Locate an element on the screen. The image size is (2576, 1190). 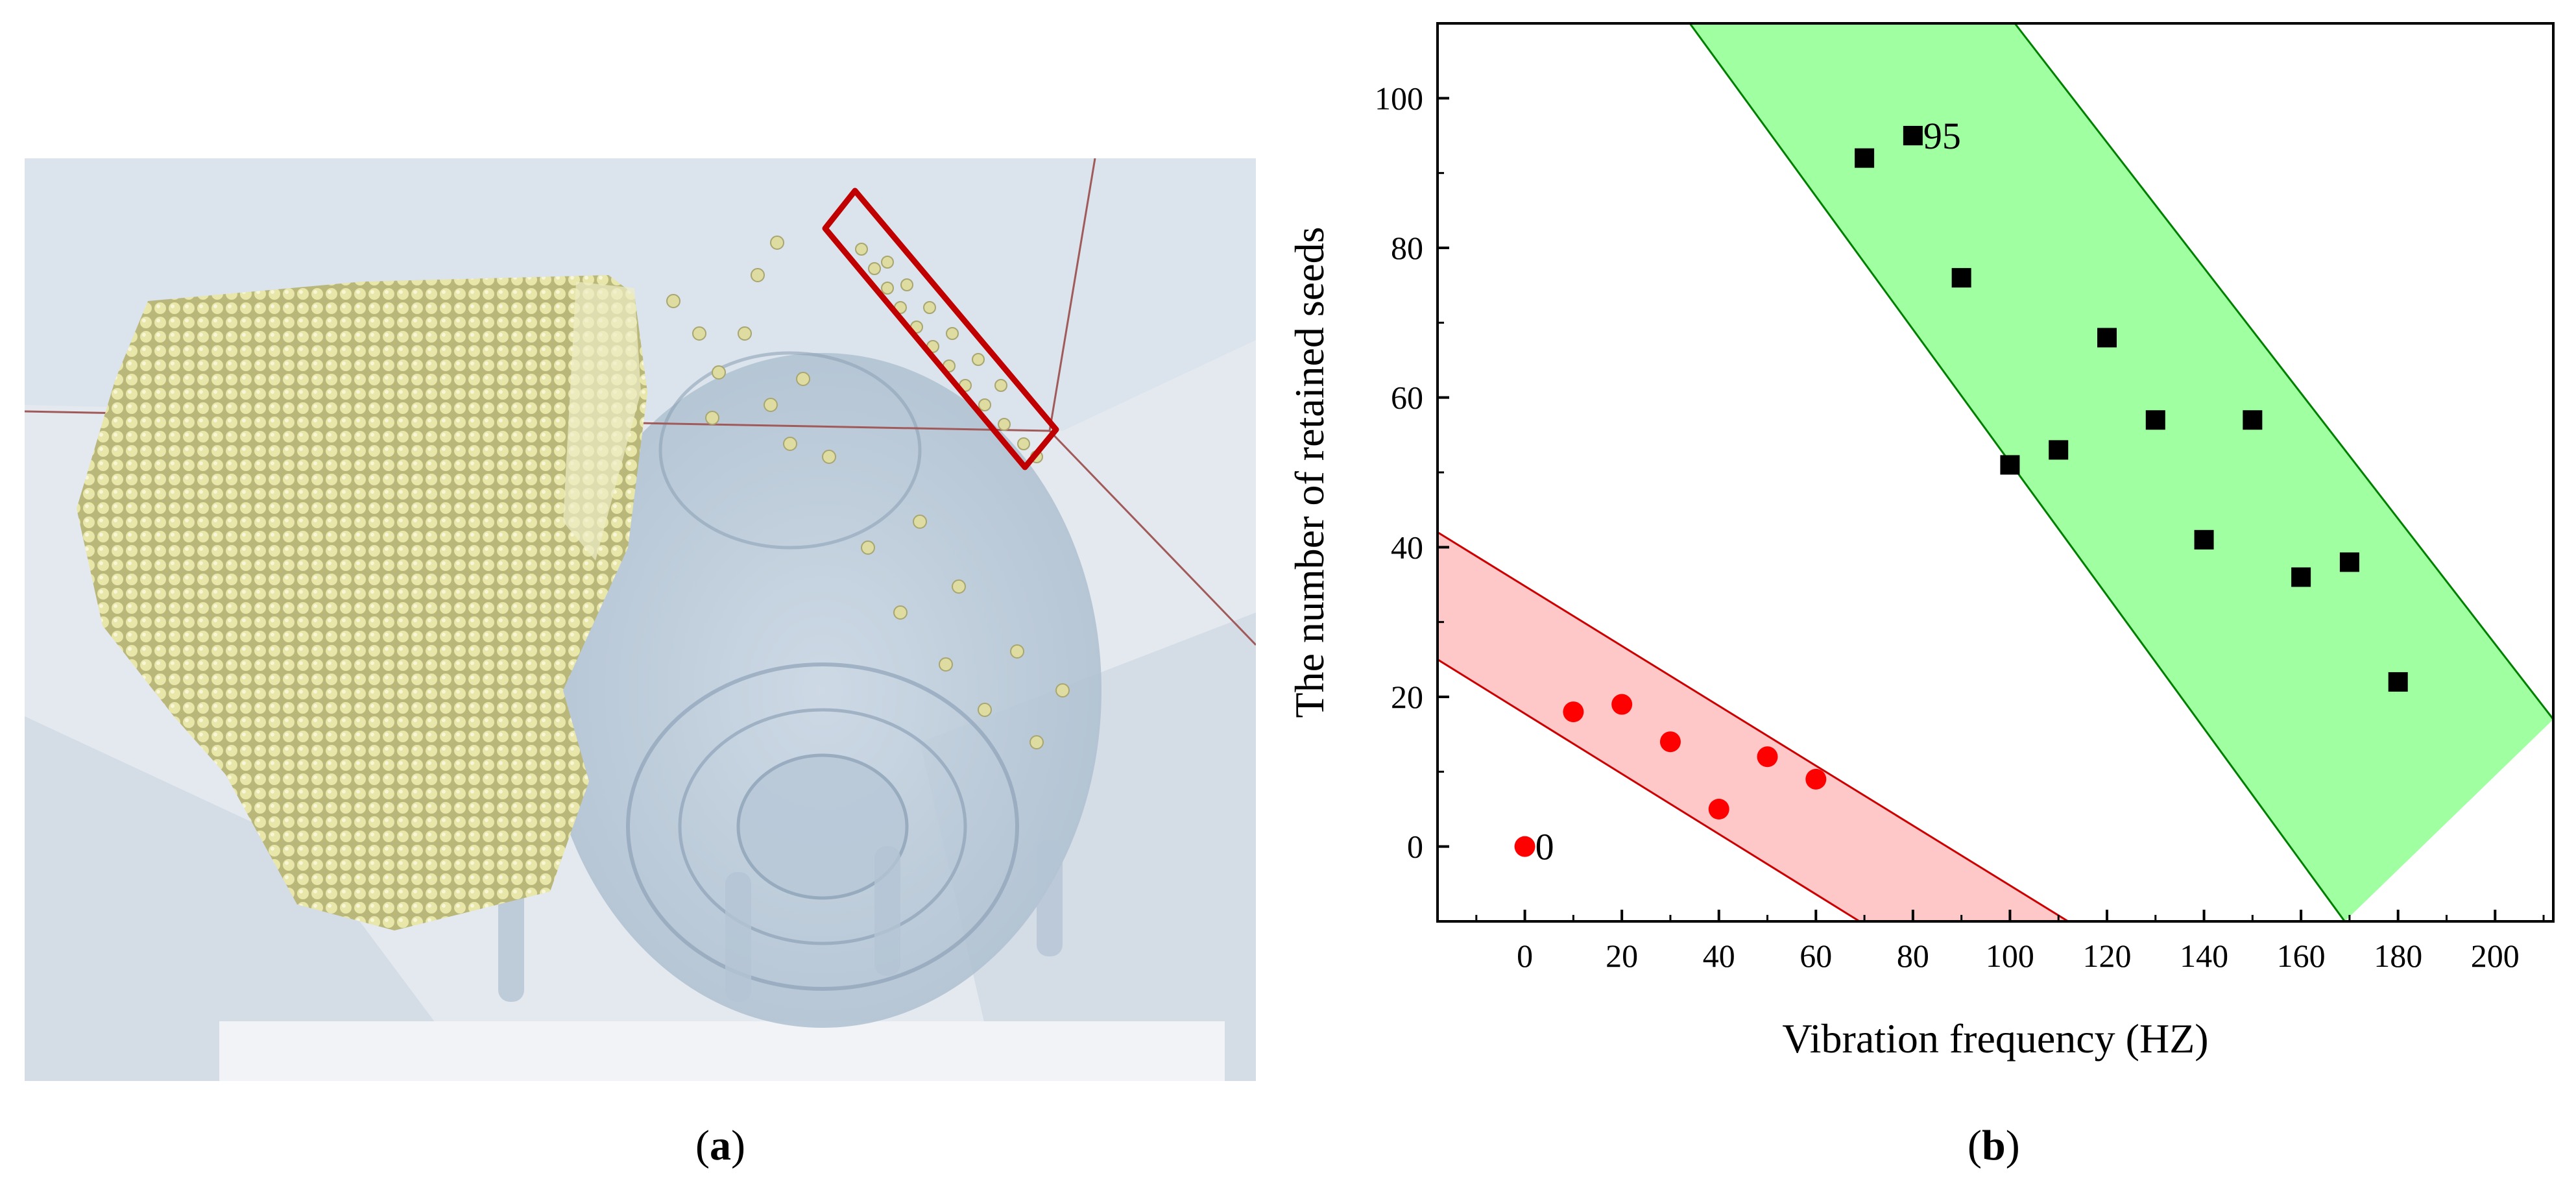
x-tick-label: 60 is located at coordinates (1816, 956).